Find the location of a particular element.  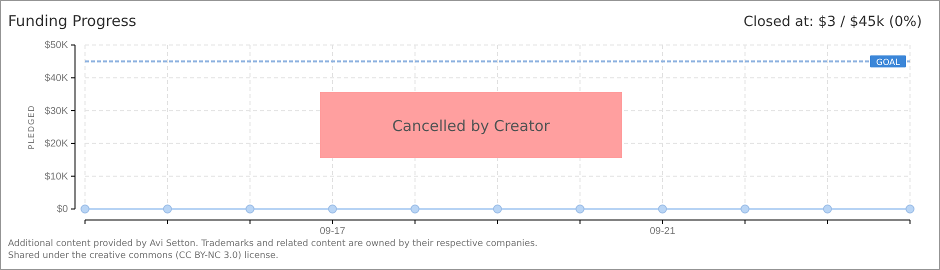

y-tick-label: $10K is located at coordinates (56, 176).